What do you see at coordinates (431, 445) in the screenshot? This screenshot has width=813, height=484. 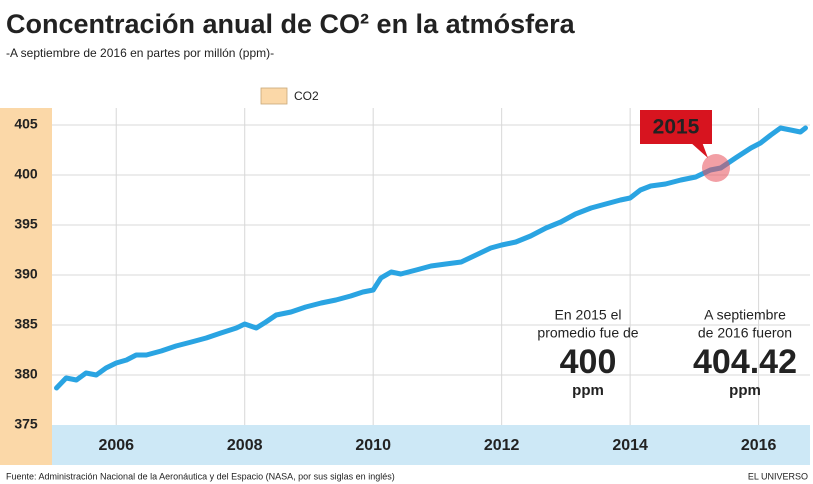 I see `x-axis-band` at bounding box center [431, 445].